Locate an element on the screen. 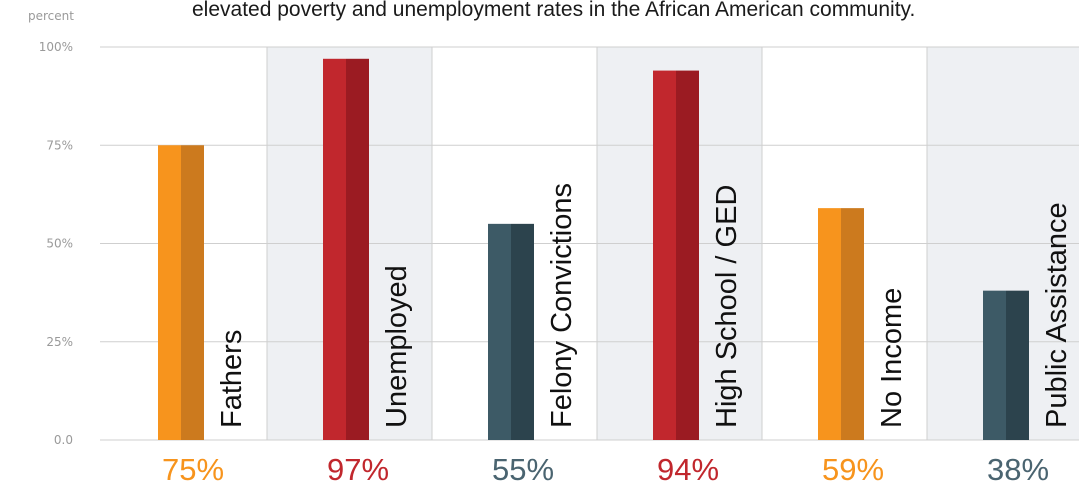 Image resolution: width=1079 pixels, height=488 pixels. category-label: High School / GED is located at coordinates (727, 306).